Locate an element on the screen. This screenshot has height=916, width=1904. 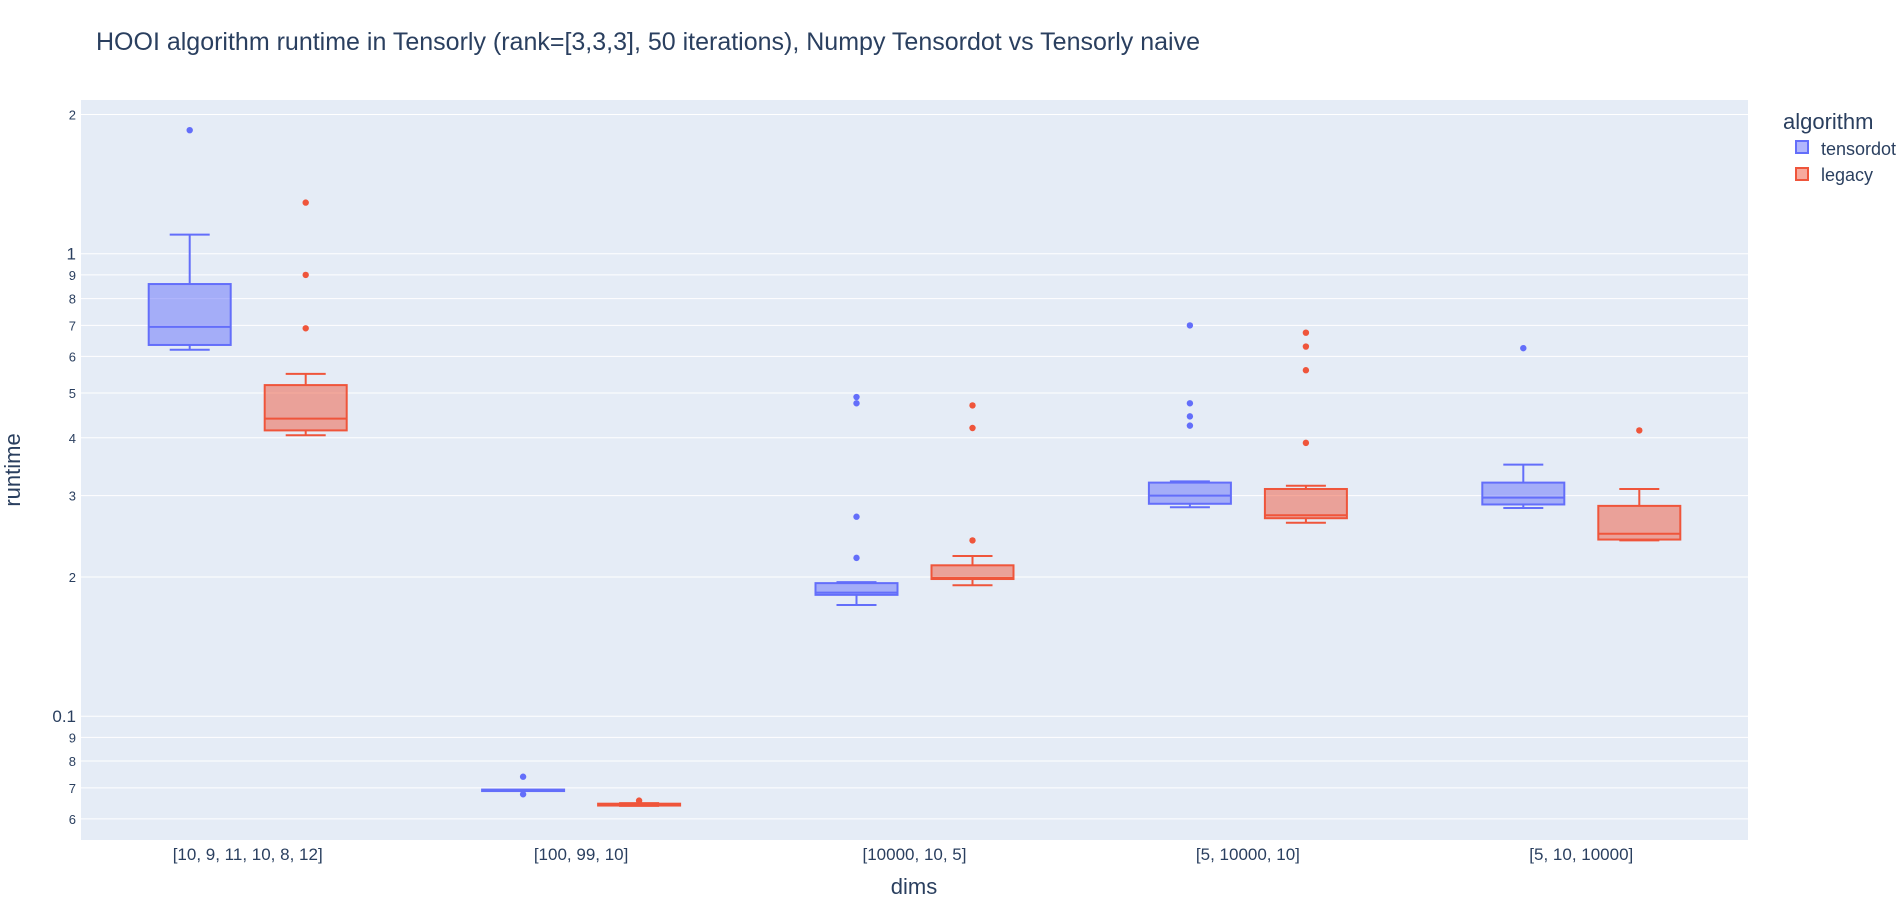
y-tick-label: 4 is located at coordinates (72, 438).